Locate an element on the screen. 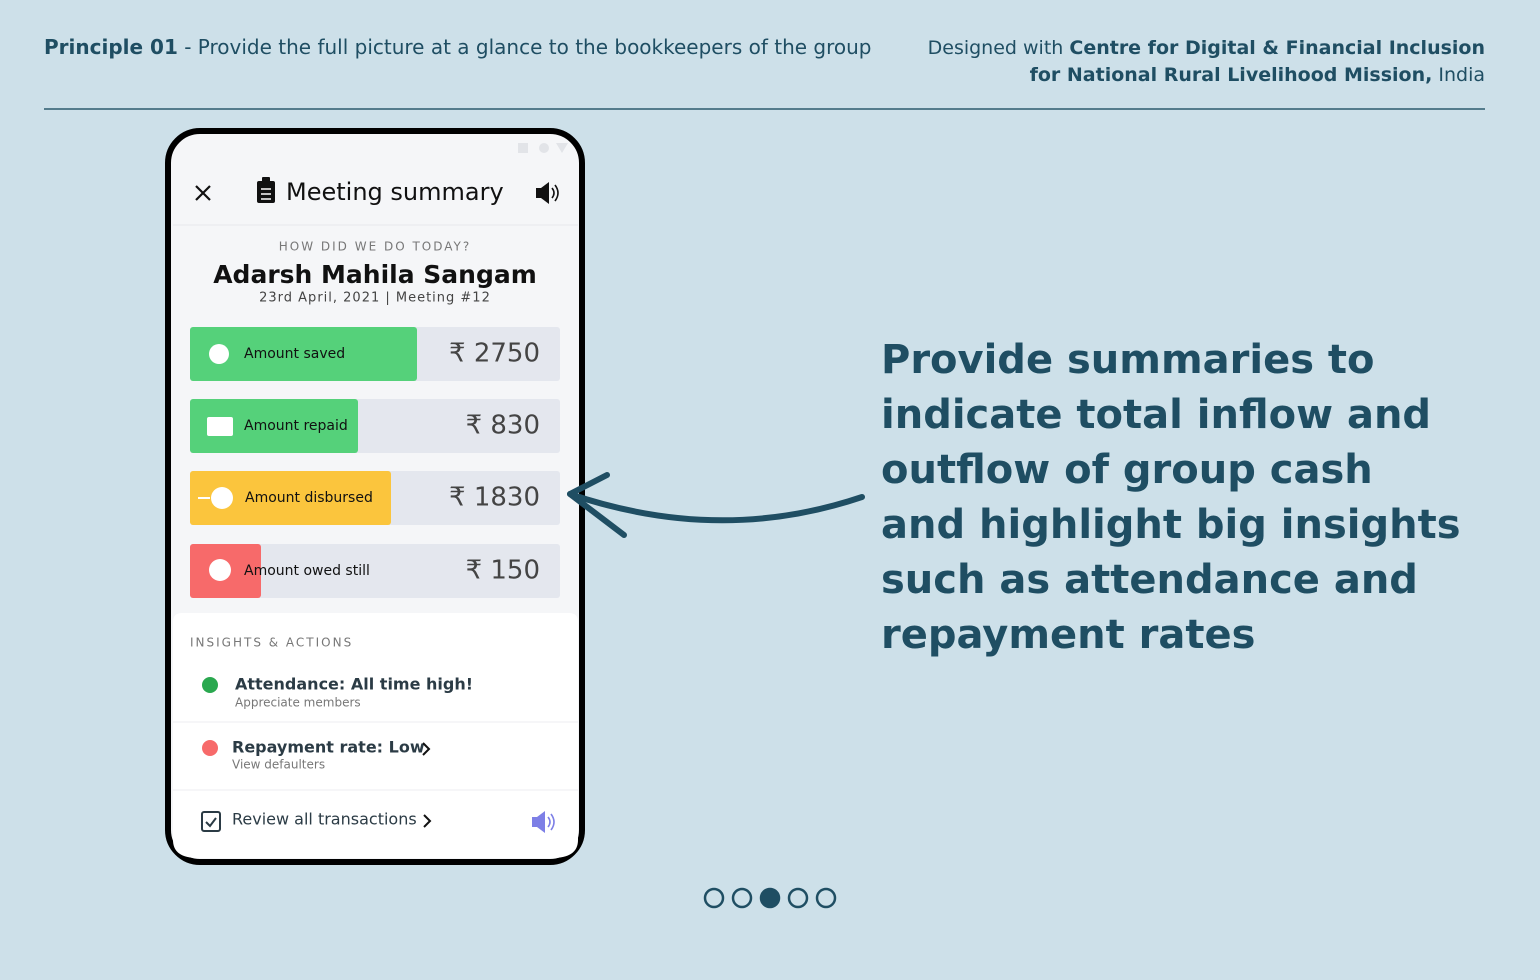  insight-subtitle: Appreciate members is located at coordinates (298, 703).